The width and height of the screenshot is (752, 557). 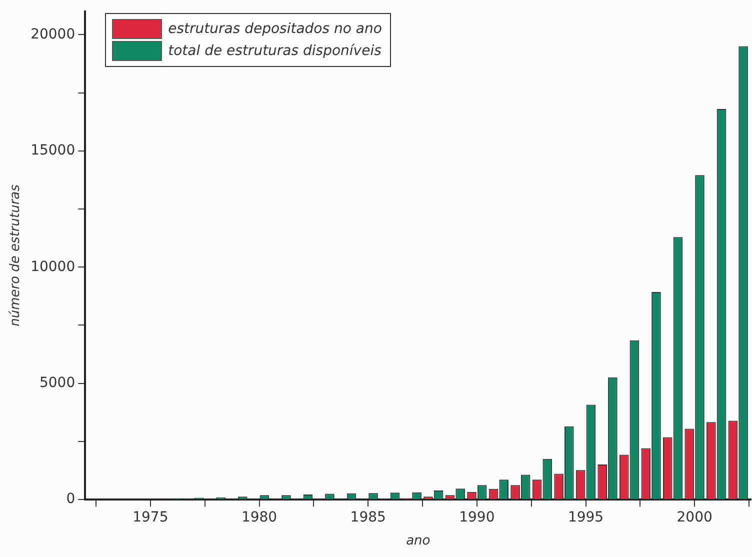 I want to click on legend-label: estruturas depositados no ano, so click(x=275, y=29).